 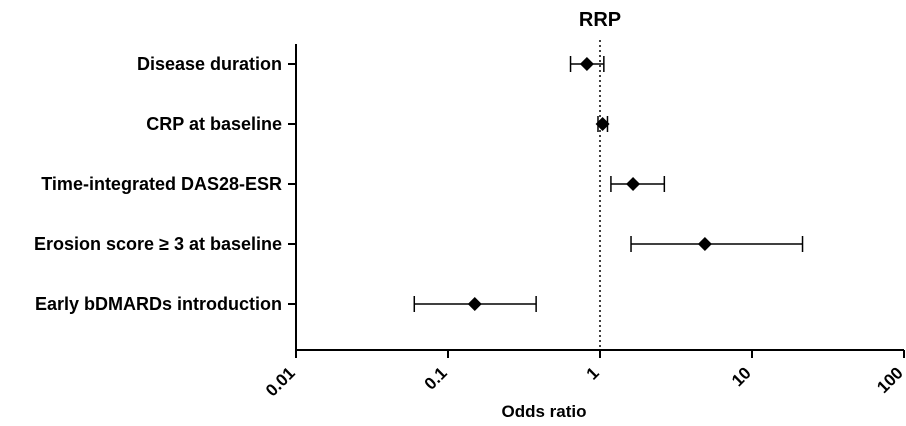 I want to click on x-tick-label: 1, so click(x=593, y=373).